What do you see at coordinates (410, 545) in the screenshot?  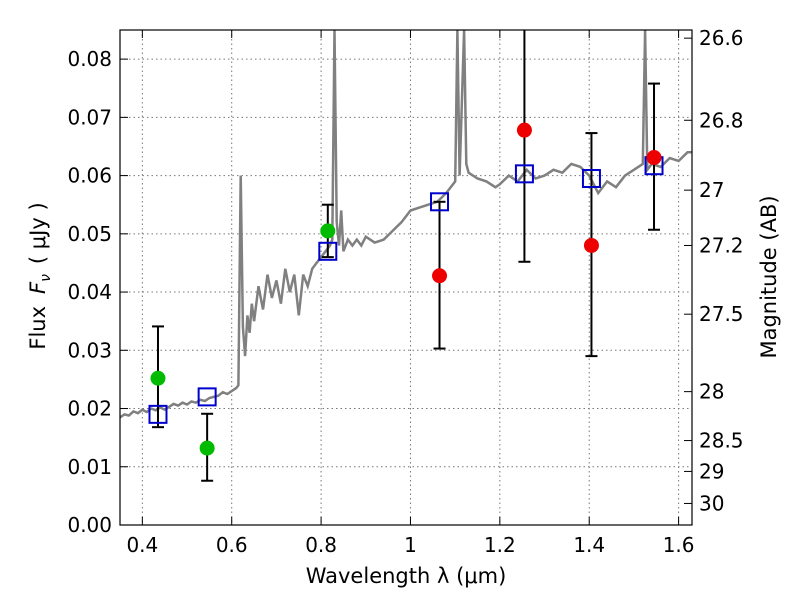 I see `x-tick-label: 1` at bounding box center [410, 545].